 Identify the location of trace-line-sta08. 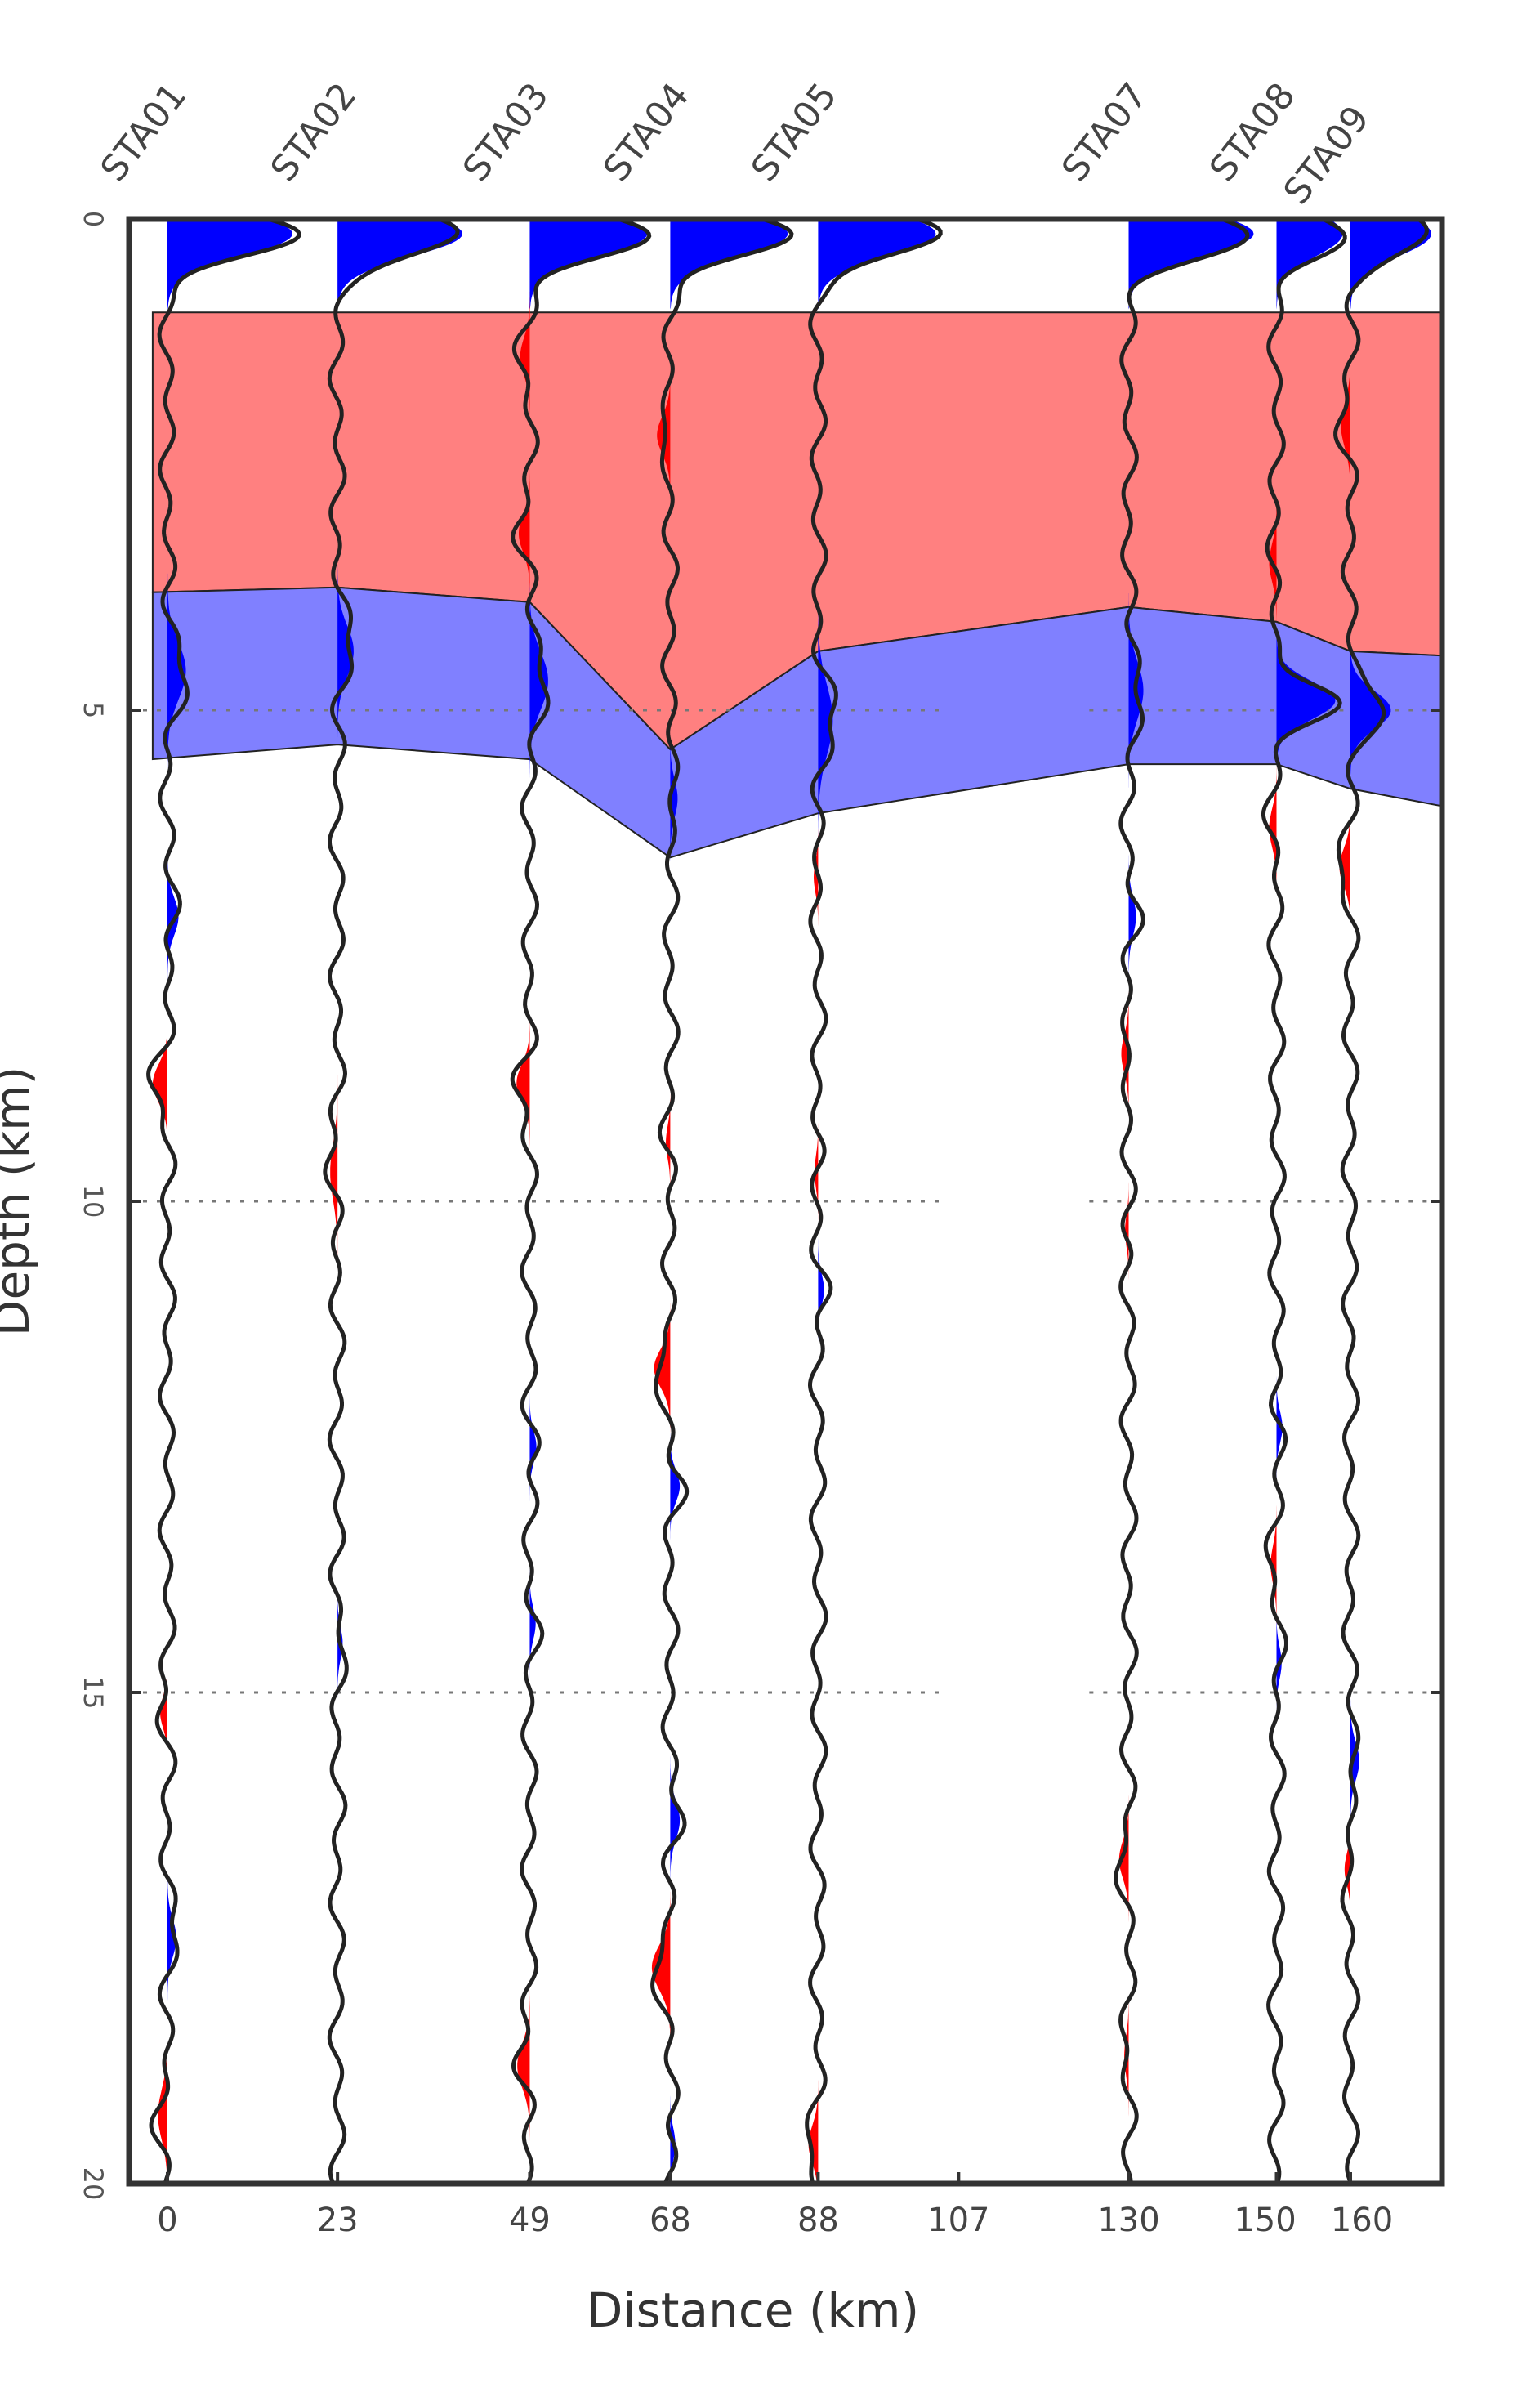
(1304, 1202).